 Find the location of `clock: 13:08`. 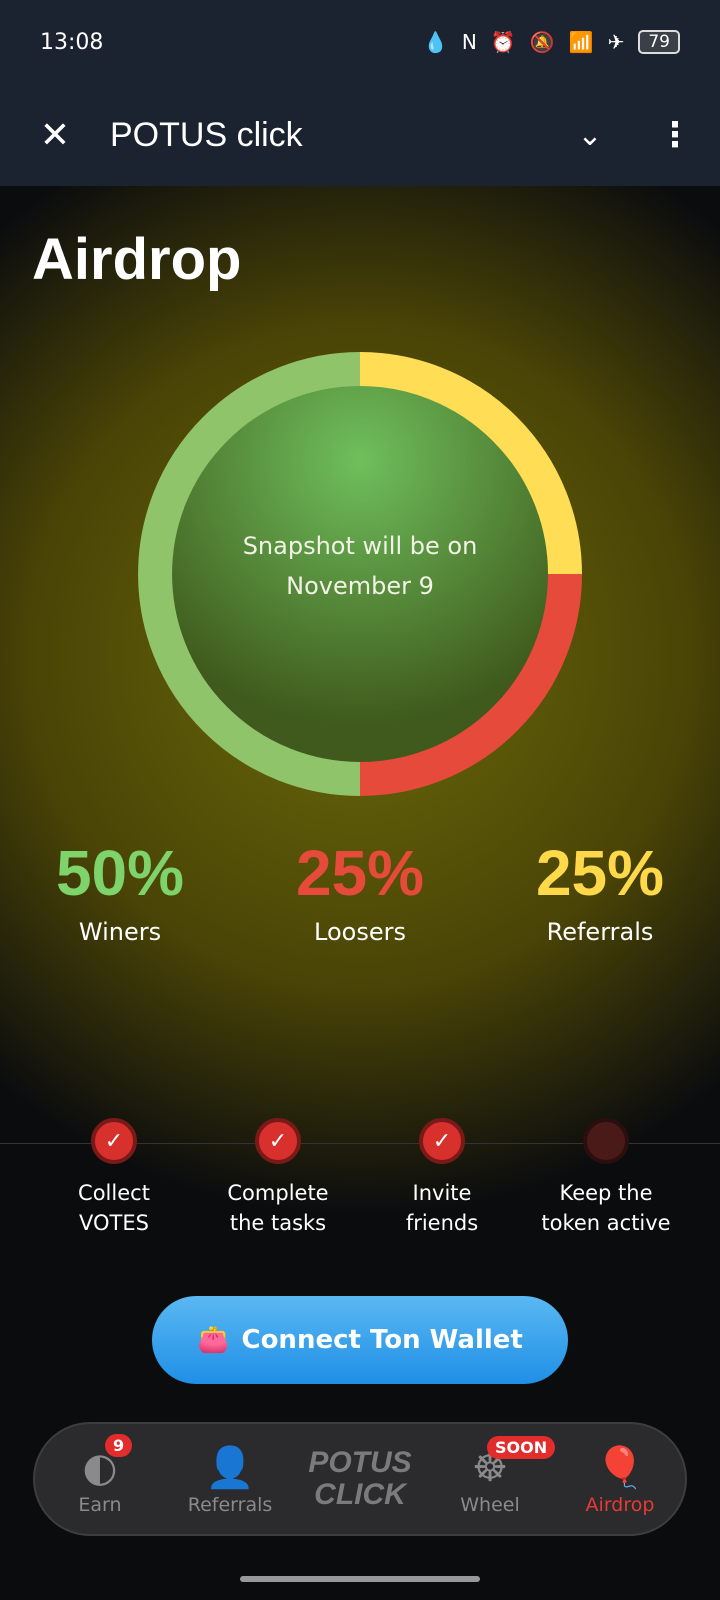

clock: 13:08 is located at coordinates (72, 42).